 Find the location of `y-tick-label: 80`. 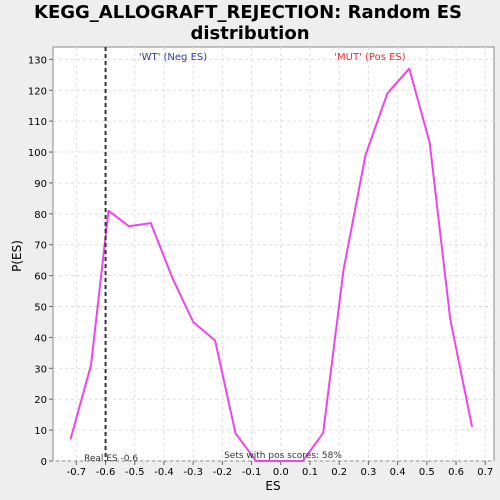

y-tick-label: 80 is located at coordinates (40, 215).